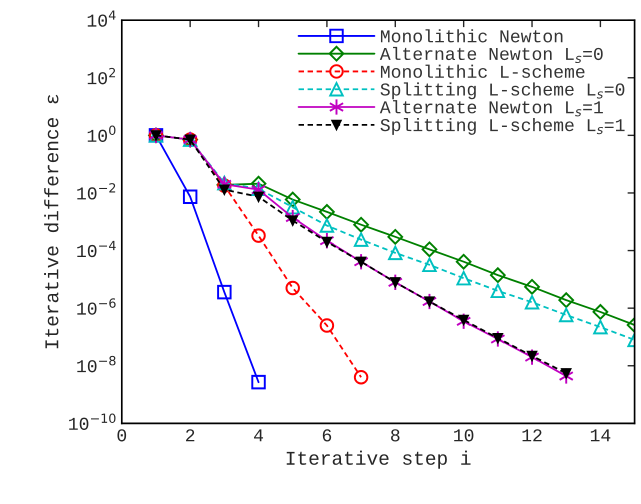 The width and height of the screenshot is (641, 504). Describe the element at coordinates (502, 91) in the screenshot. I see `legend-label: Splitting L-scheme L$_{s}$=0` at that location.